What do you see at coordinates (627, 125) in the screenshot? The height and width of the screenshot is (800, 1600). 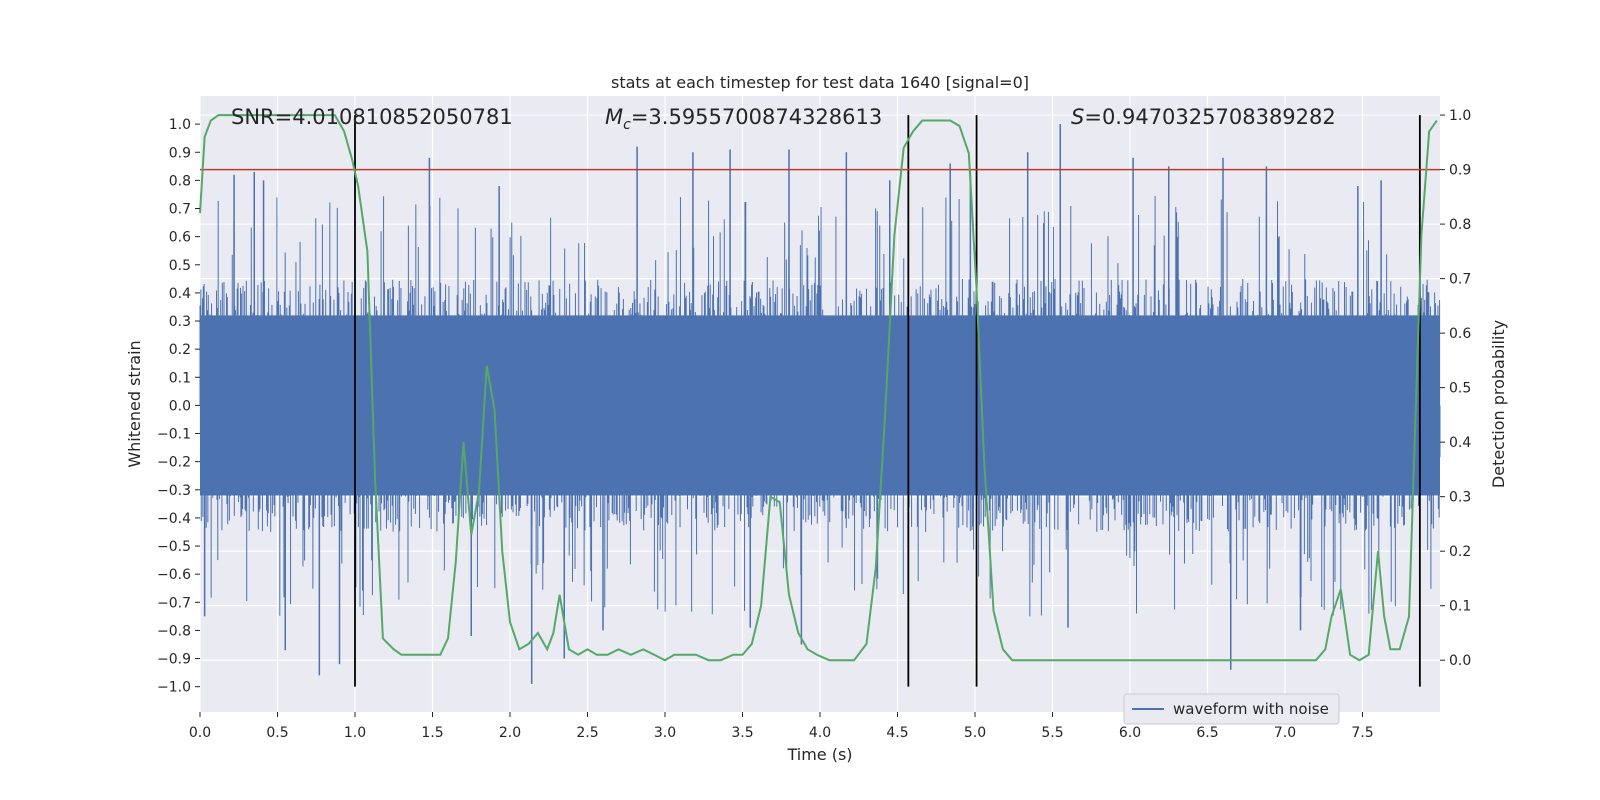 I see `chirp-mass-subscript: c` at bounding box center [627, 125].